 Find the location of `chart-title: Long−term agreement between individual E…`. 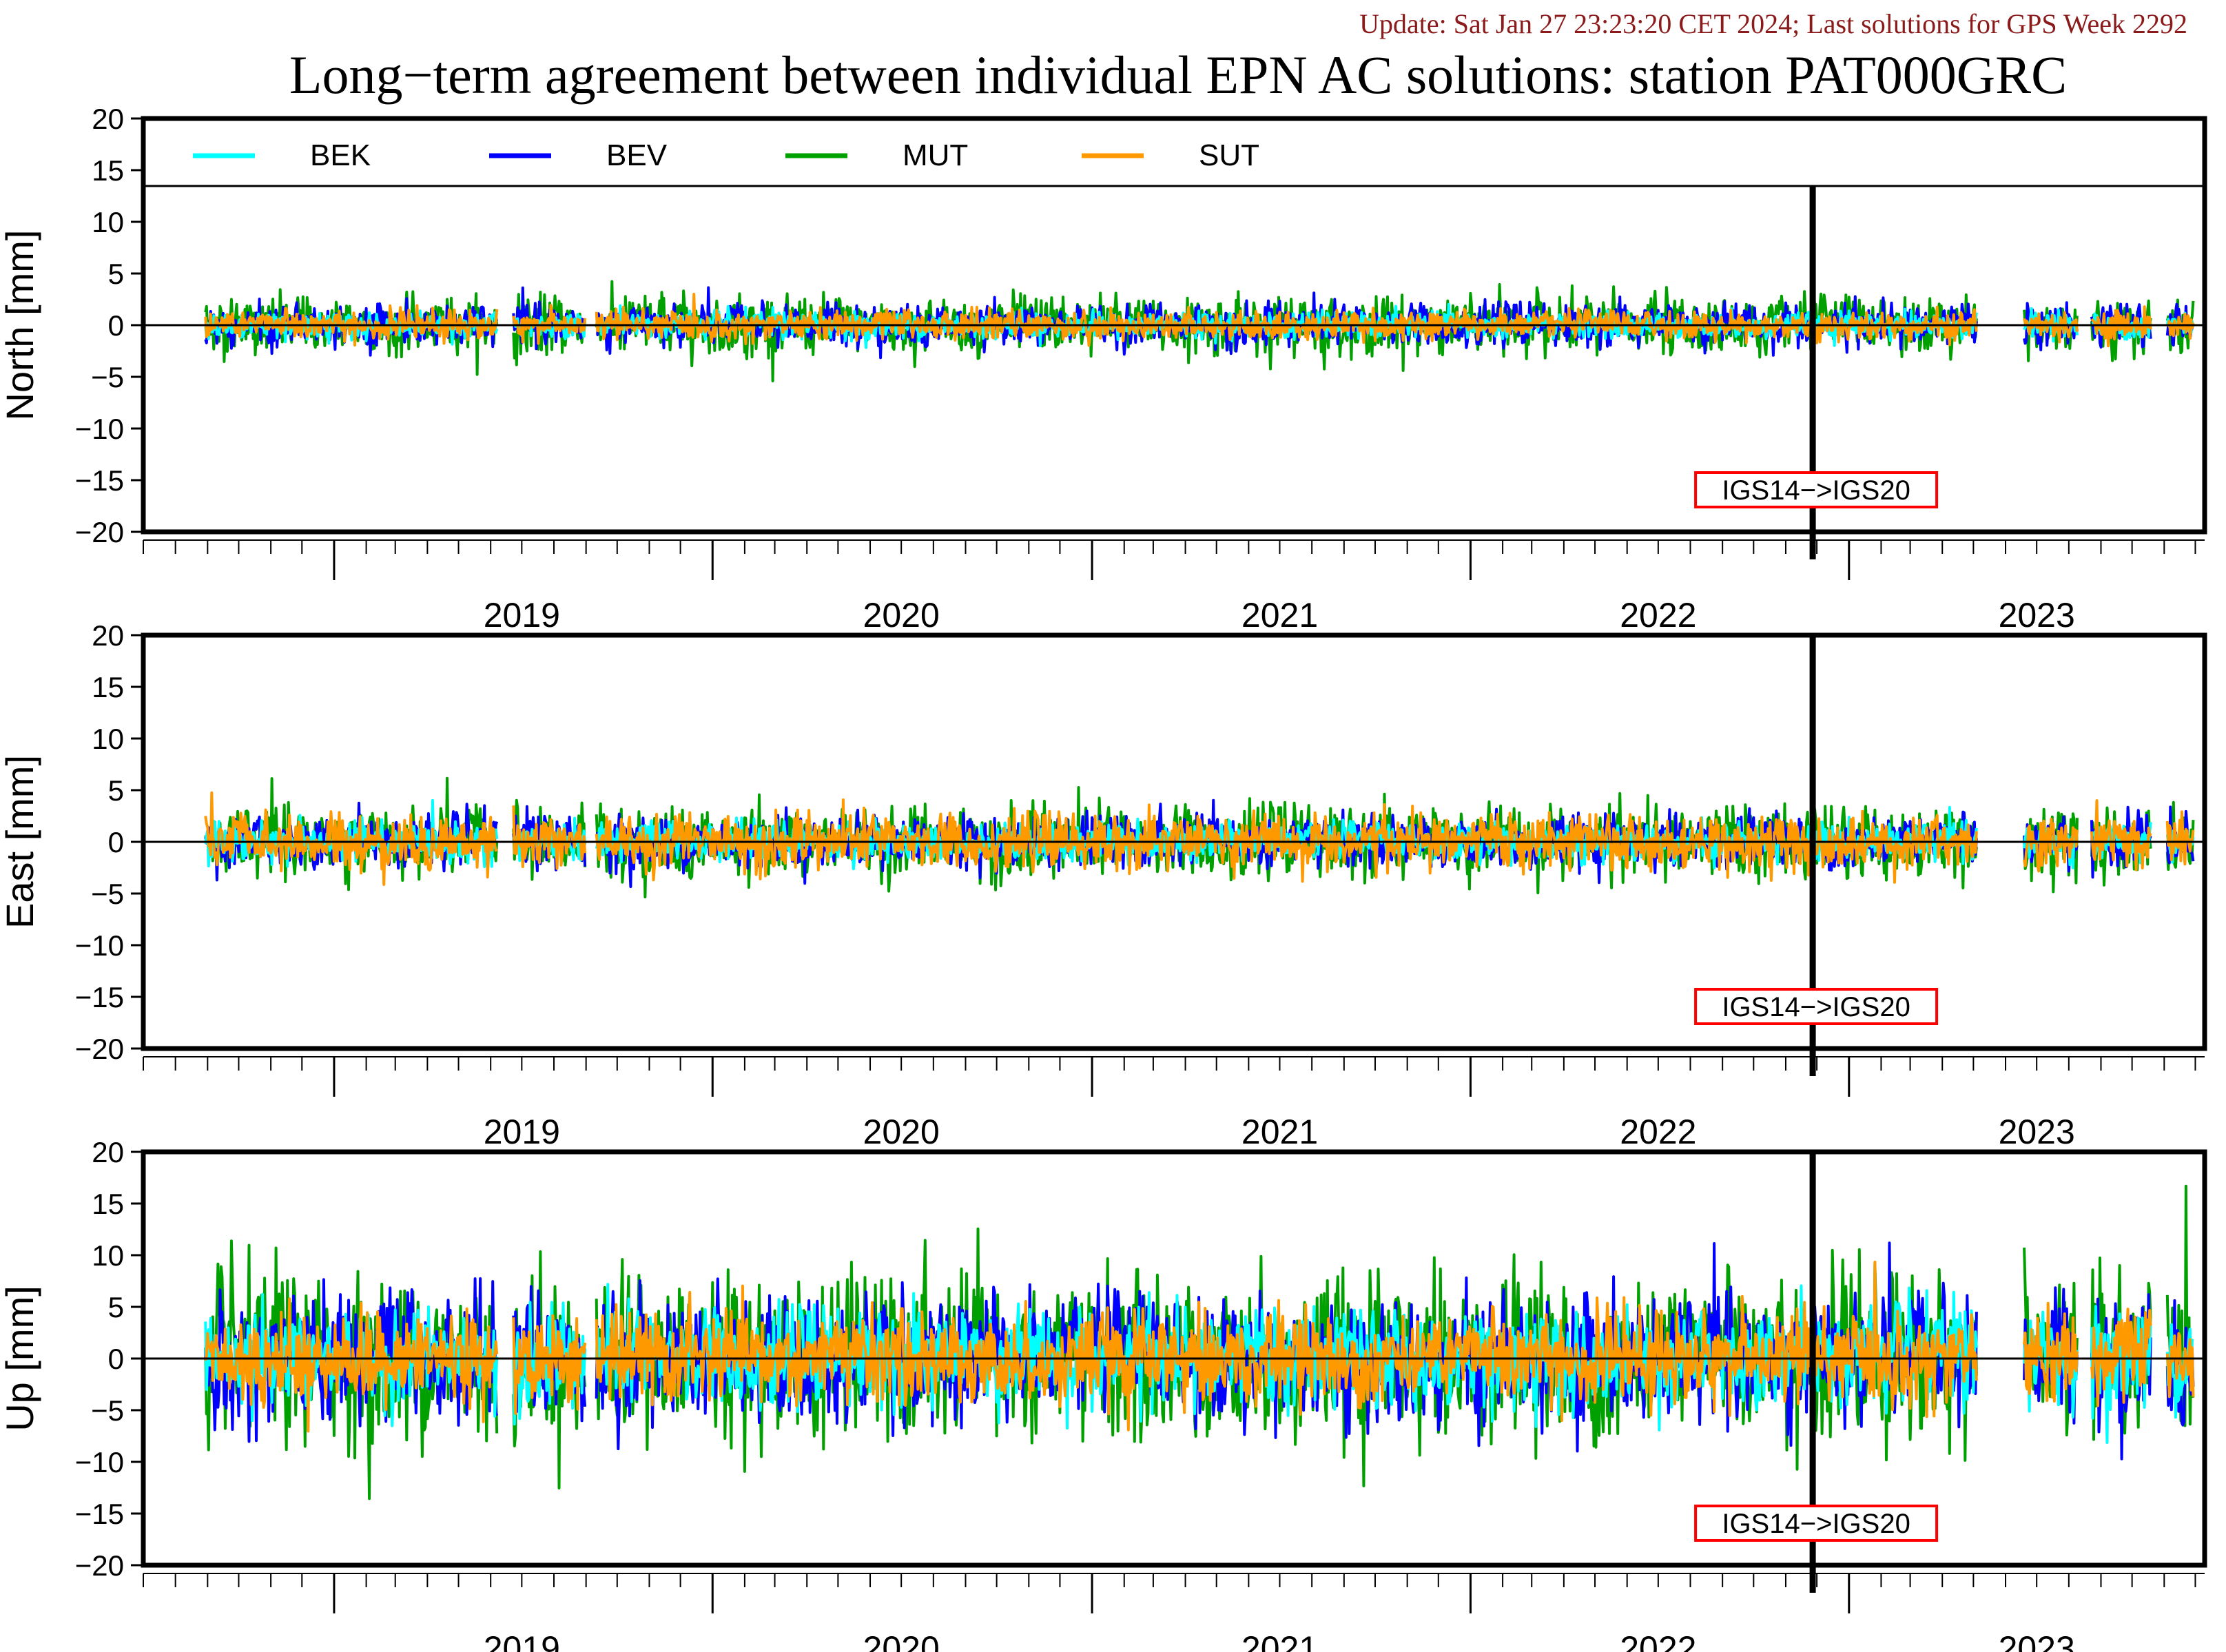

chart-title: Long−term agreement between individual E… is located at coordinates (1178, 75).